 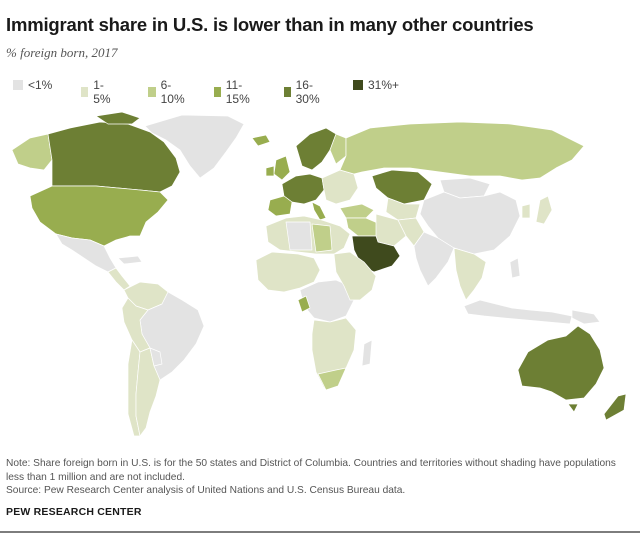 I want to click on madagascar, so click(x=367, y=353).